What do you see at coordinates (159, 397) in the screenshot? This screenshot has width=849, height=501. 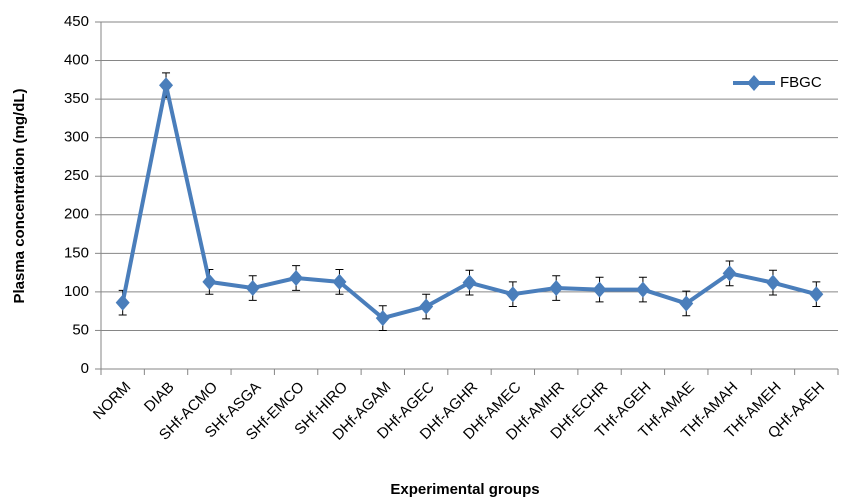 I see `x-tick-label: DIAB` at bounding box center [159, 397].